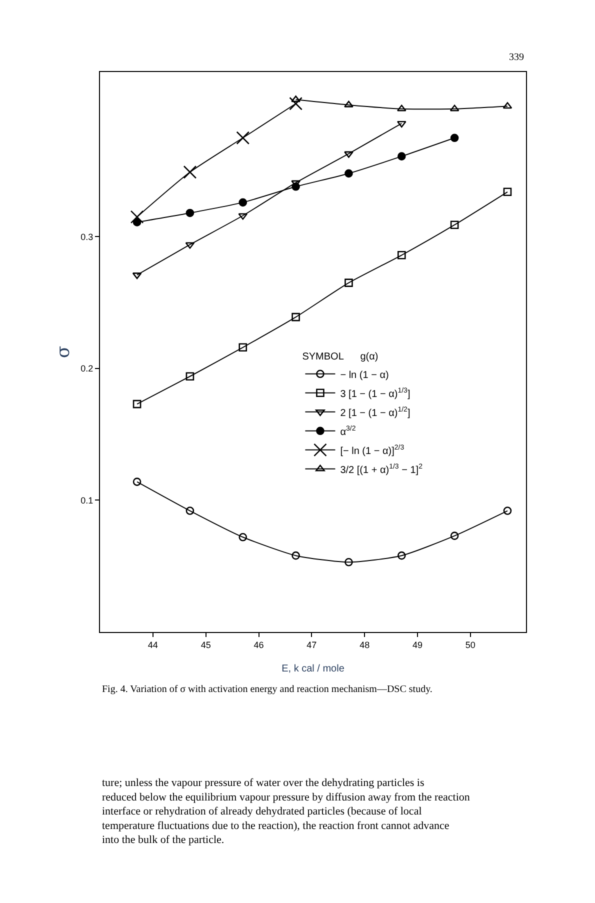 This screenshot has width=595, height=903. Describe the element at coordinates (87, 237) in the screenshot. I see `y-tick-label: 0.3` at that location.